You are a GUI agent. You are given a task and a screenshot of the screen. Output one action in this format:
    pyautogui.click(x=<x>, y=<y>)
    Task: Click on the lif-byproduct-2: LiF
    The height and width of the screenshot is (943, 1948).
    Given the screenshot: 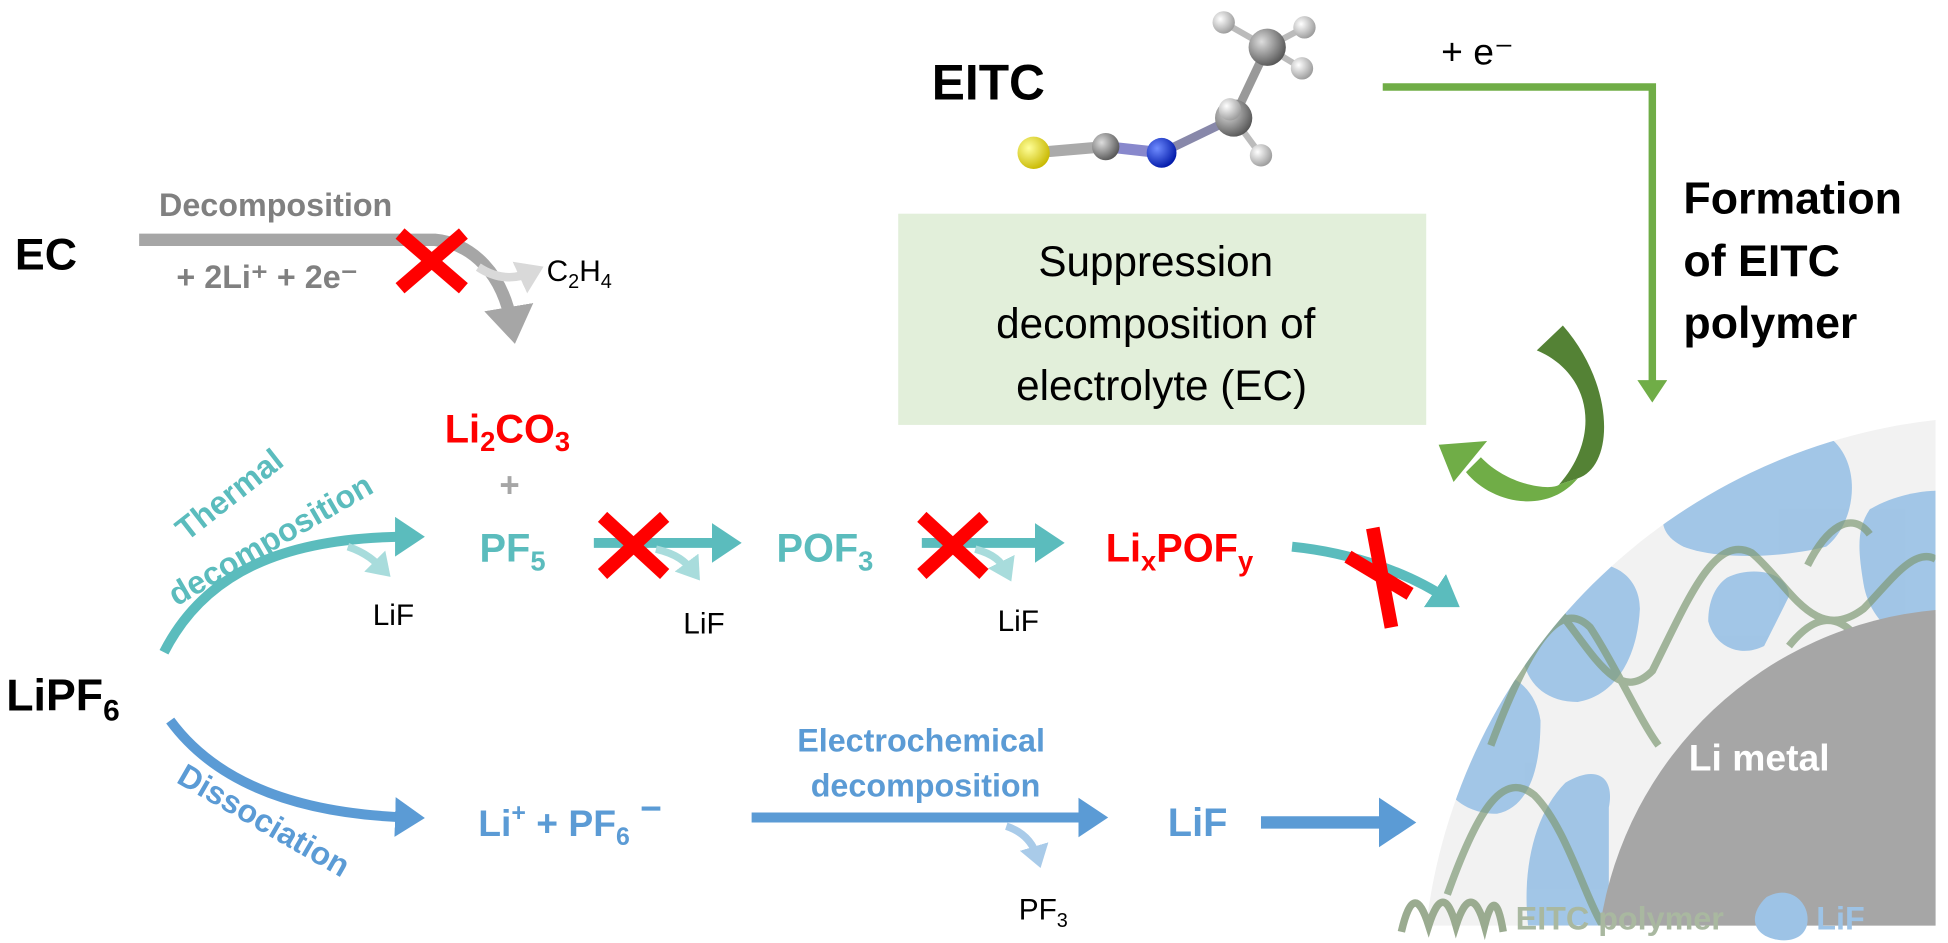 What is the action you would take?
    pyautogui.click(x=703, y=624)
    